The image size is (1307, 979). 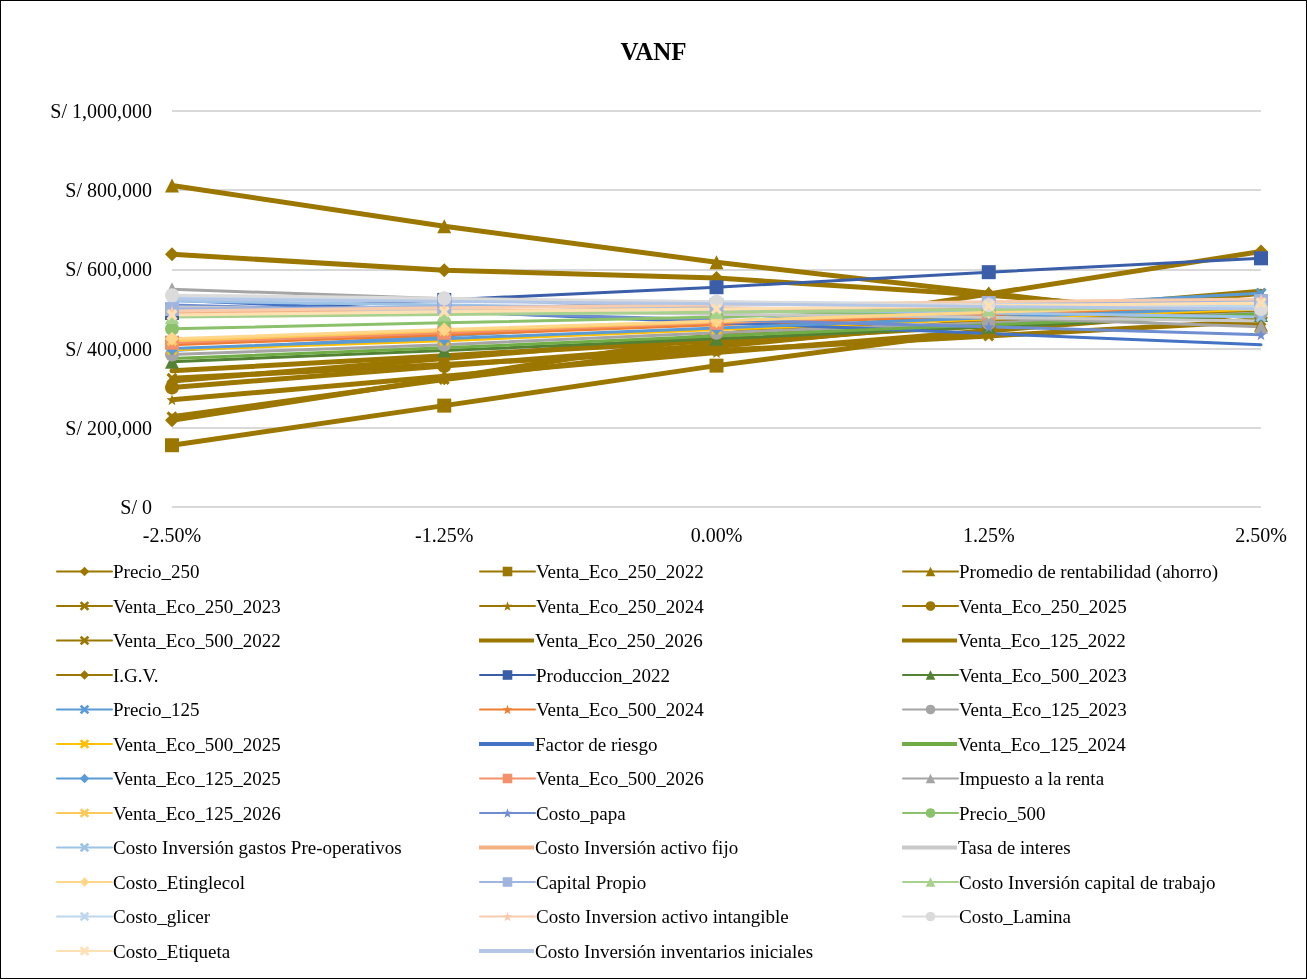 I want to click on legend-label: Venta_Eco_250_2024, so click(x=620, y=606).